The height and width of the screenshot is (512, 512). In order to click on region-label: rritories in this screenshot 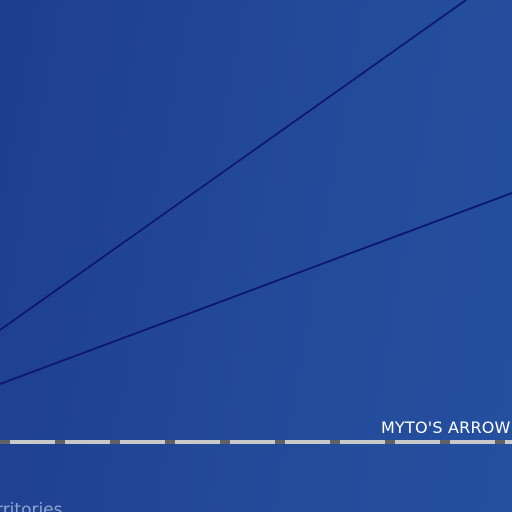, I will do `click(31, 506)`.